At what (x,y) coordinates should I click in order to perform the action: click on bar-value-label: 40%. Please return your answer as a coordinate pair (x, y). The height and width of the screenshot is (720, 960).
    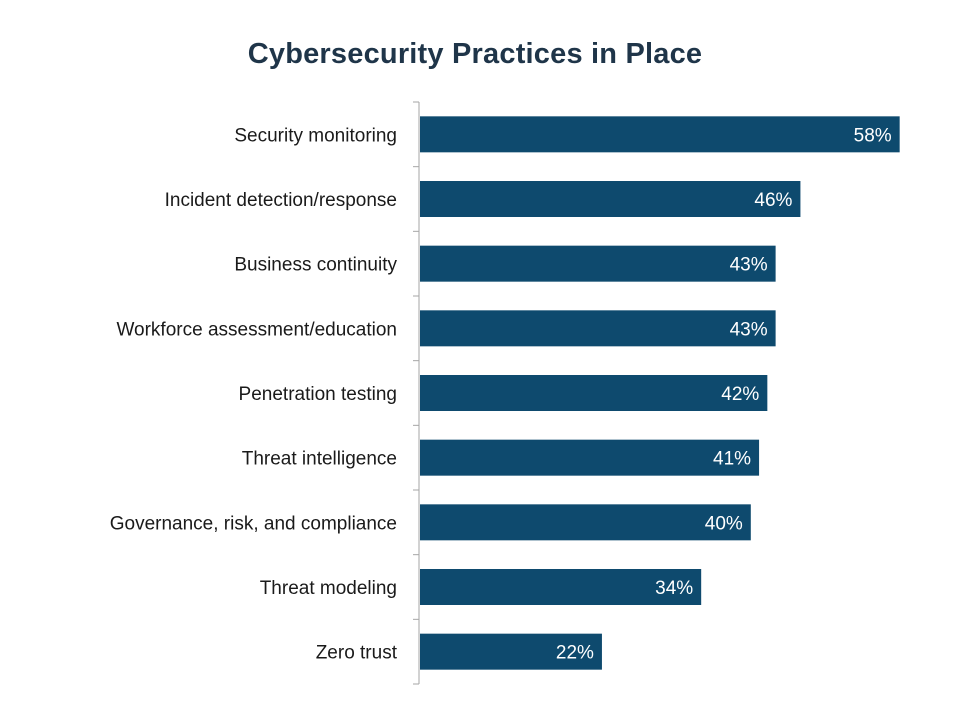
    Looking at the image, I should click on (724, 523).